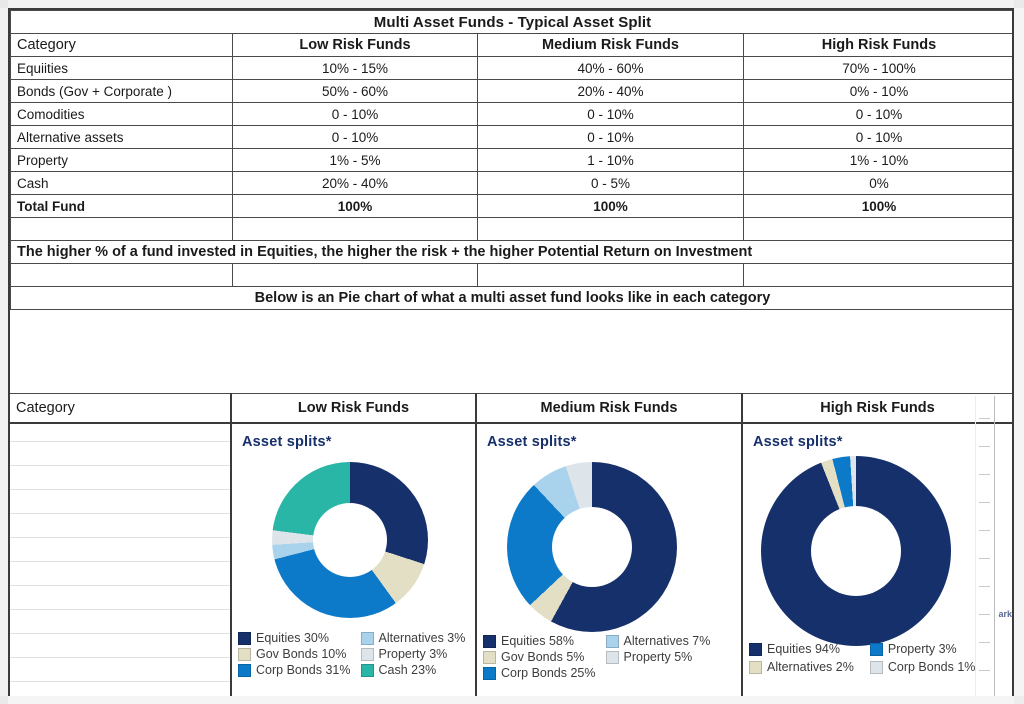  What do you see at coordinates (355, 137) in the screenshot?
I see `cell-low: 0 - 10%` at bounding box center [355, 137].